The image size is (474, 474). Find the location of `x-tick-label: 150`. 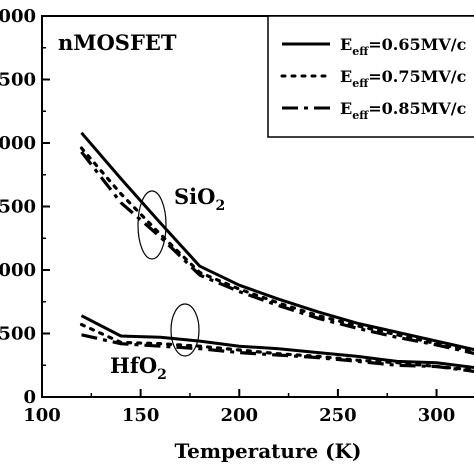

x-tick-label: 150 is located at coordinates (141, 415).